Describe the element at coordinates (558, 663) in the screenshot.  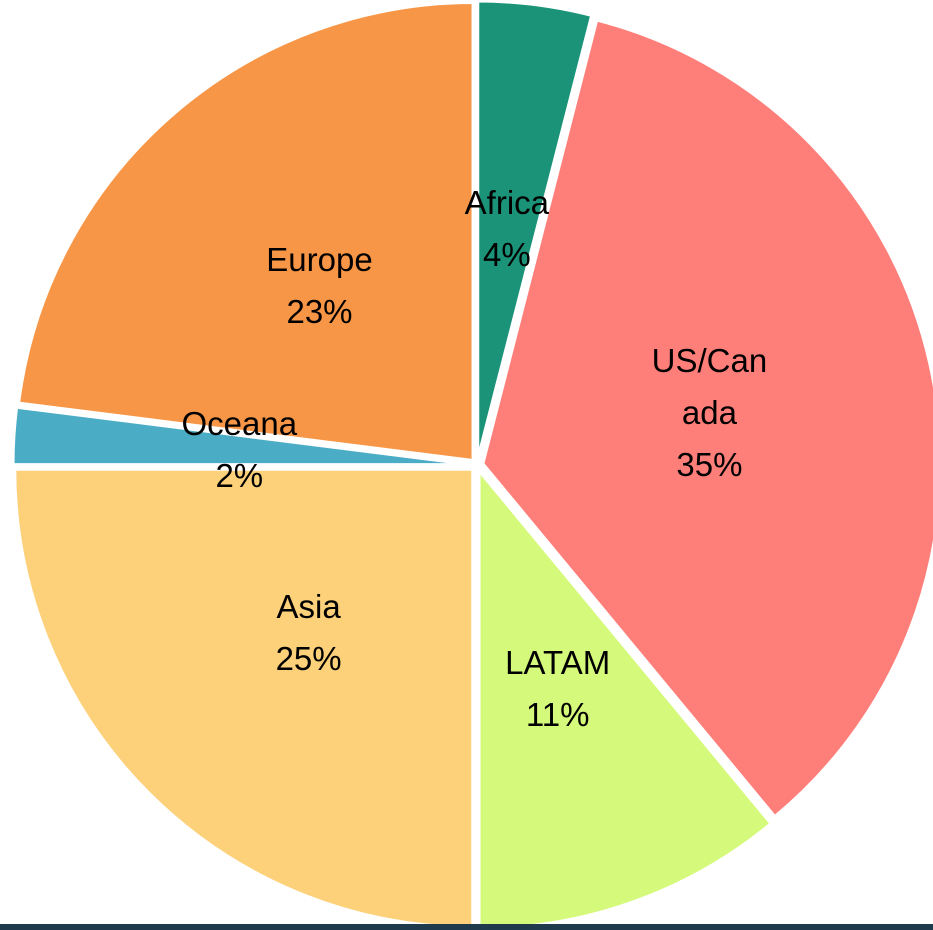
I see `category-label: LATAM` at that location.